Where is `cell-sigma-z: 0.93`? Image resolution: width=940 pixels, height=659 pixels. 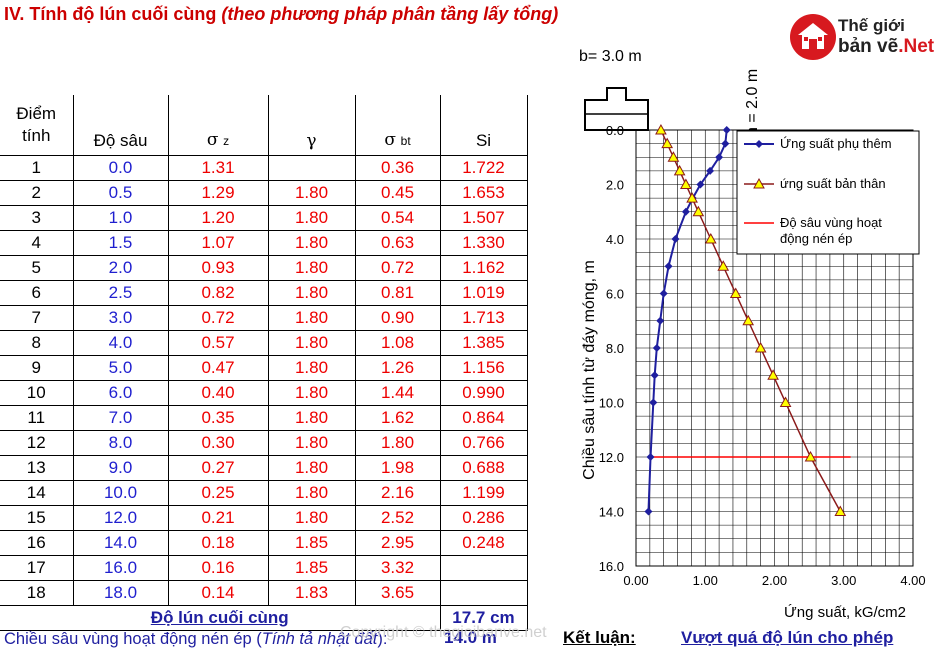 cell-sigma-z: 0.93 is located at coordinates (218, 268).